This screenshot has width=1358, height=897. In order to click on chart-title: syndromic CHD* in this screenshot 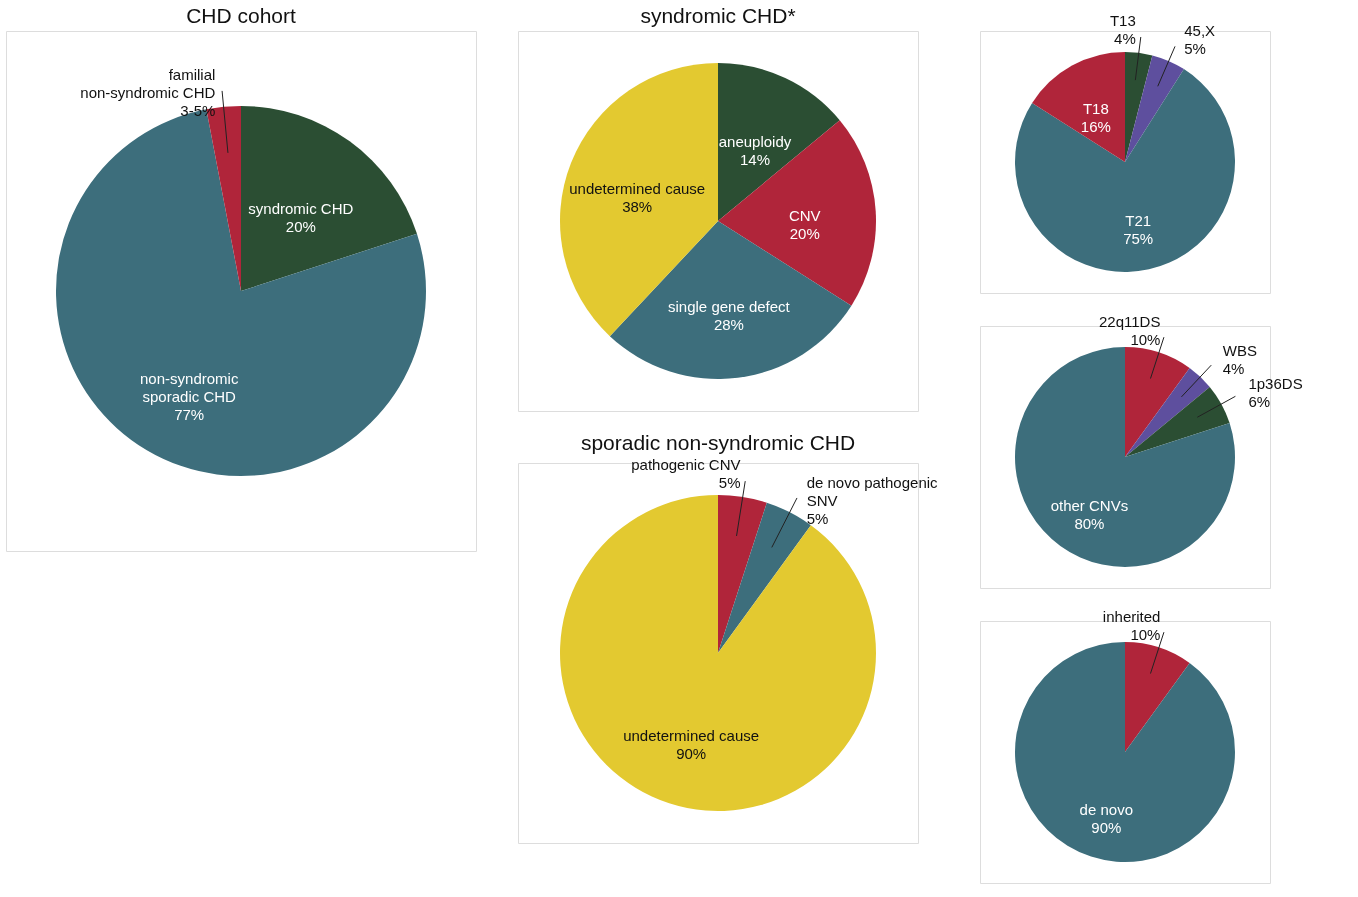, I will do `click(718, 15)`.